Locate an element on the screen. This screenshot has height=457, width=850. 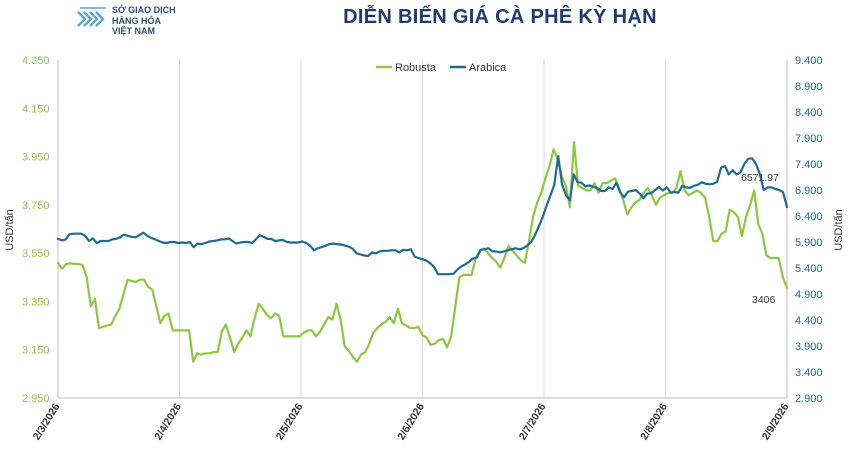
x-tick-label: 2/8/2026 is located at coordinates (654, 421).